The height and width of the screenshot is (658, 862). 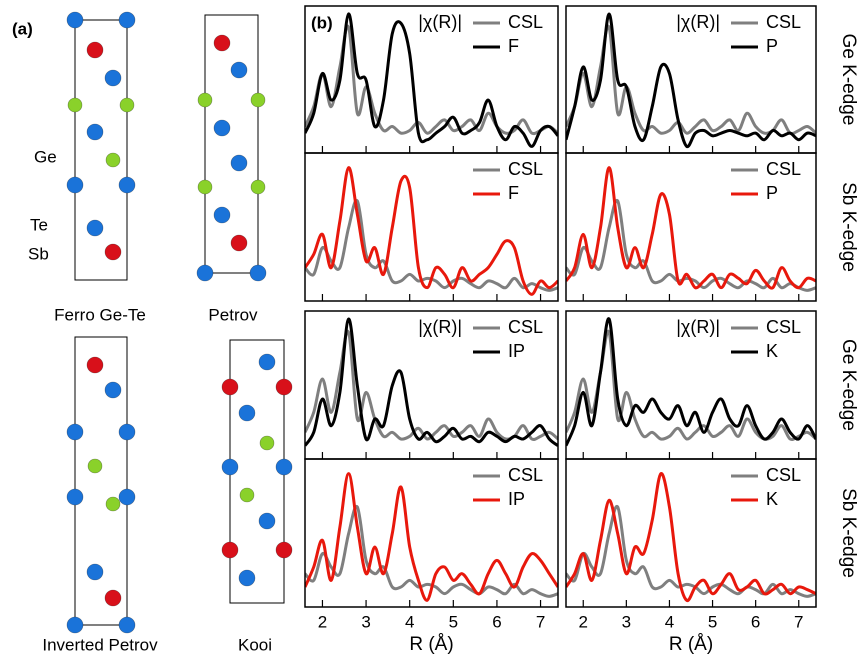 What do you see at coordinates (45, 156) in the screenshot?
I see `atom-label: Ge` at bounding box center [45, 156].